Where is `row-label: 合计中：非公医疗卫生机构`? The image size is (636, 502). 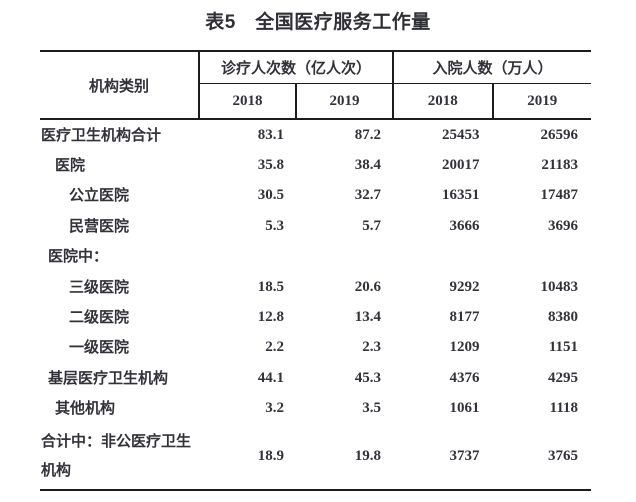 row-label: 合计中：非公医疗卫生机构 is located at coordinates (116, 456).